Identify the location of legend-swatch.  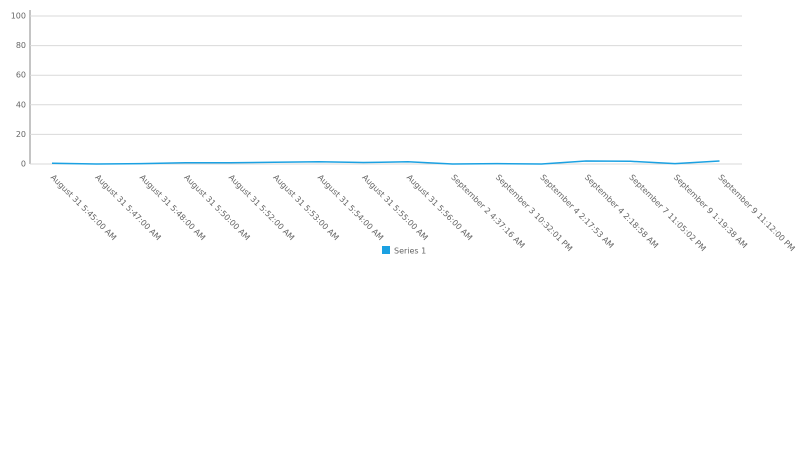
(386, 250).